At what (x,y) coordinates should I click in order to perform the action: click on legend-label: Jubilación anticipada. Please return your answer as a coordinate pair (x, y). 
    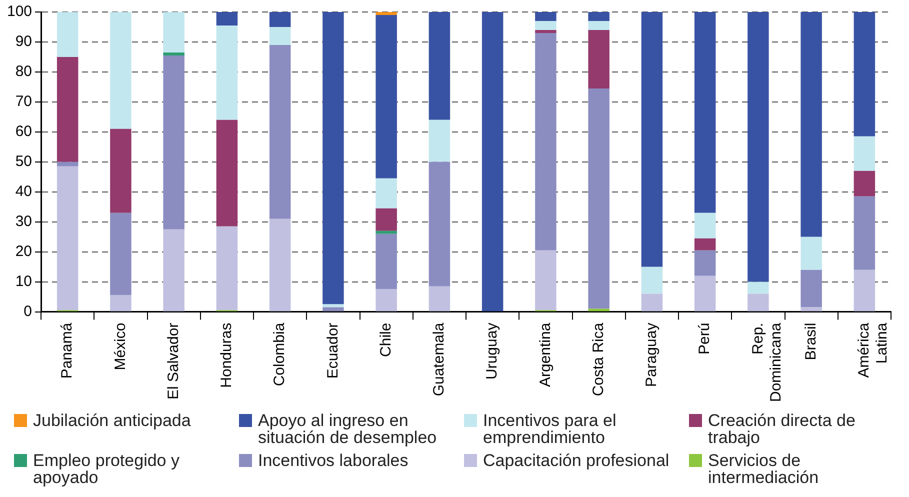
    Looking at the image, I should click on (112, 420).